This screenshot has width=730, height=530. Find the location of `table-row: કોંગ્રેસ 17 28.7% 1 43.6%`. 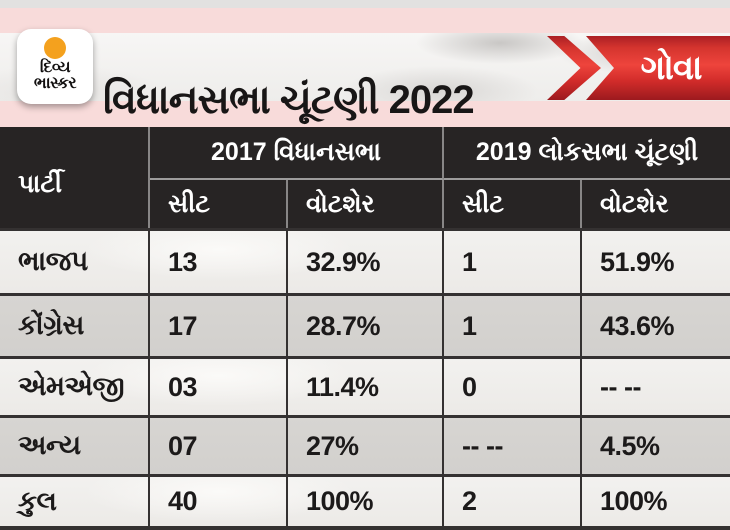

table-row: કોંગ્રેસ 17 28.7% 1 43.6% is located at coordinates (365, 324).